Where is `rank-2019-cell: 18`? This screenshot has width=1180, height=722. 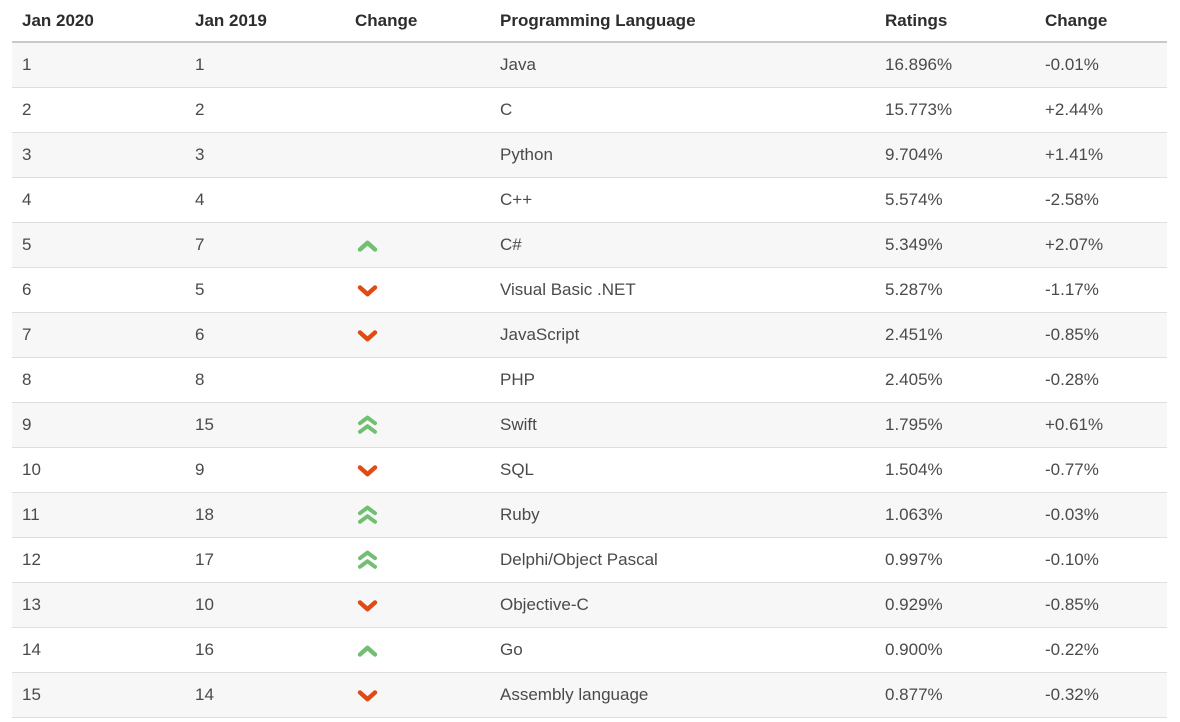 rank-2019-cell: 18 is located at coordinates (265, 515).